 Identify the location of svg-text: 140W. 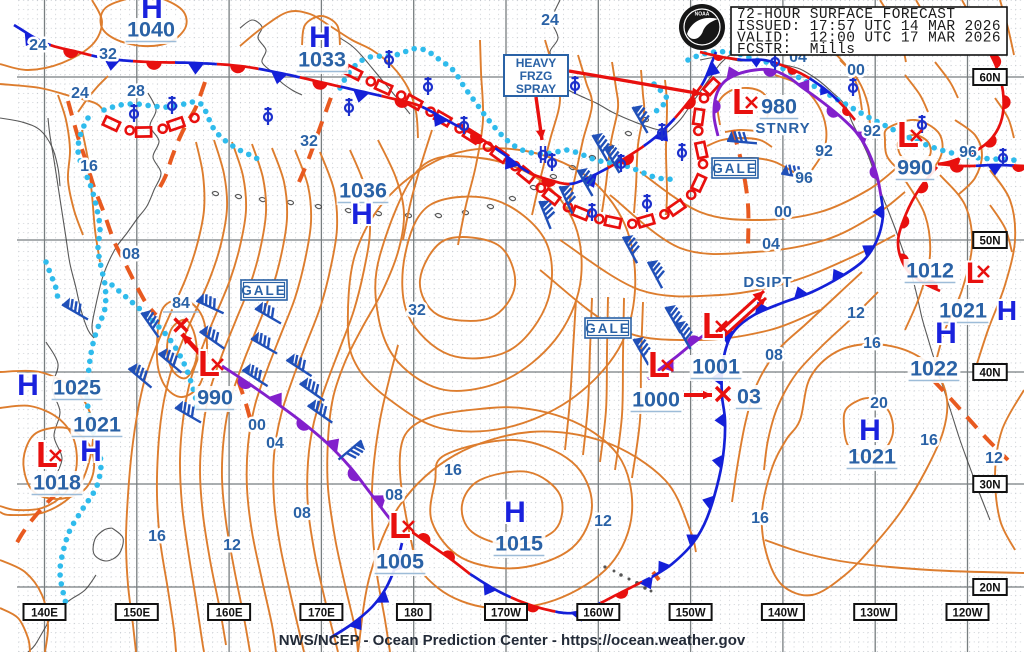
(783, 614).